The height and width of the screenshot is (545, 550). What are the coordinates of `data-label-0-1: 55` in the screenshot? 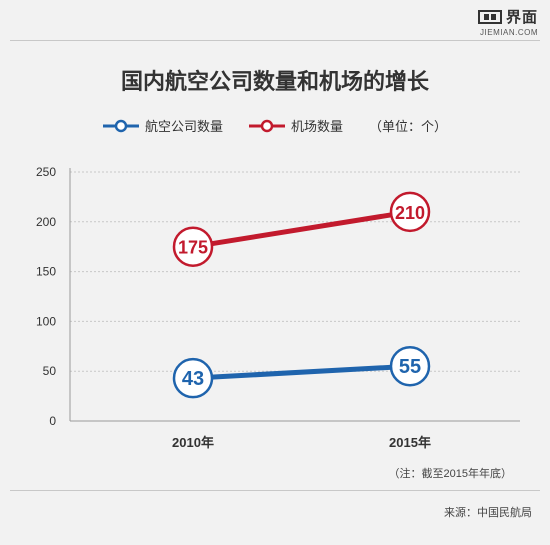 It's located at (410, 367).